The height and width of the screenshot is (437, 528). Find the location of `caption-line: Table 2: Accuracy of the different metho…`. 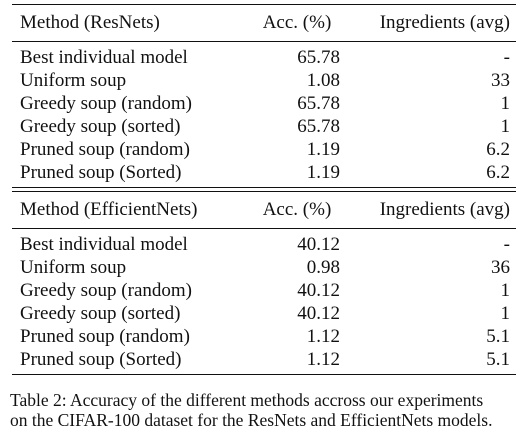

caption-line: Table 2: Accuracy of the different metho… is located at coordinates (247, 400).